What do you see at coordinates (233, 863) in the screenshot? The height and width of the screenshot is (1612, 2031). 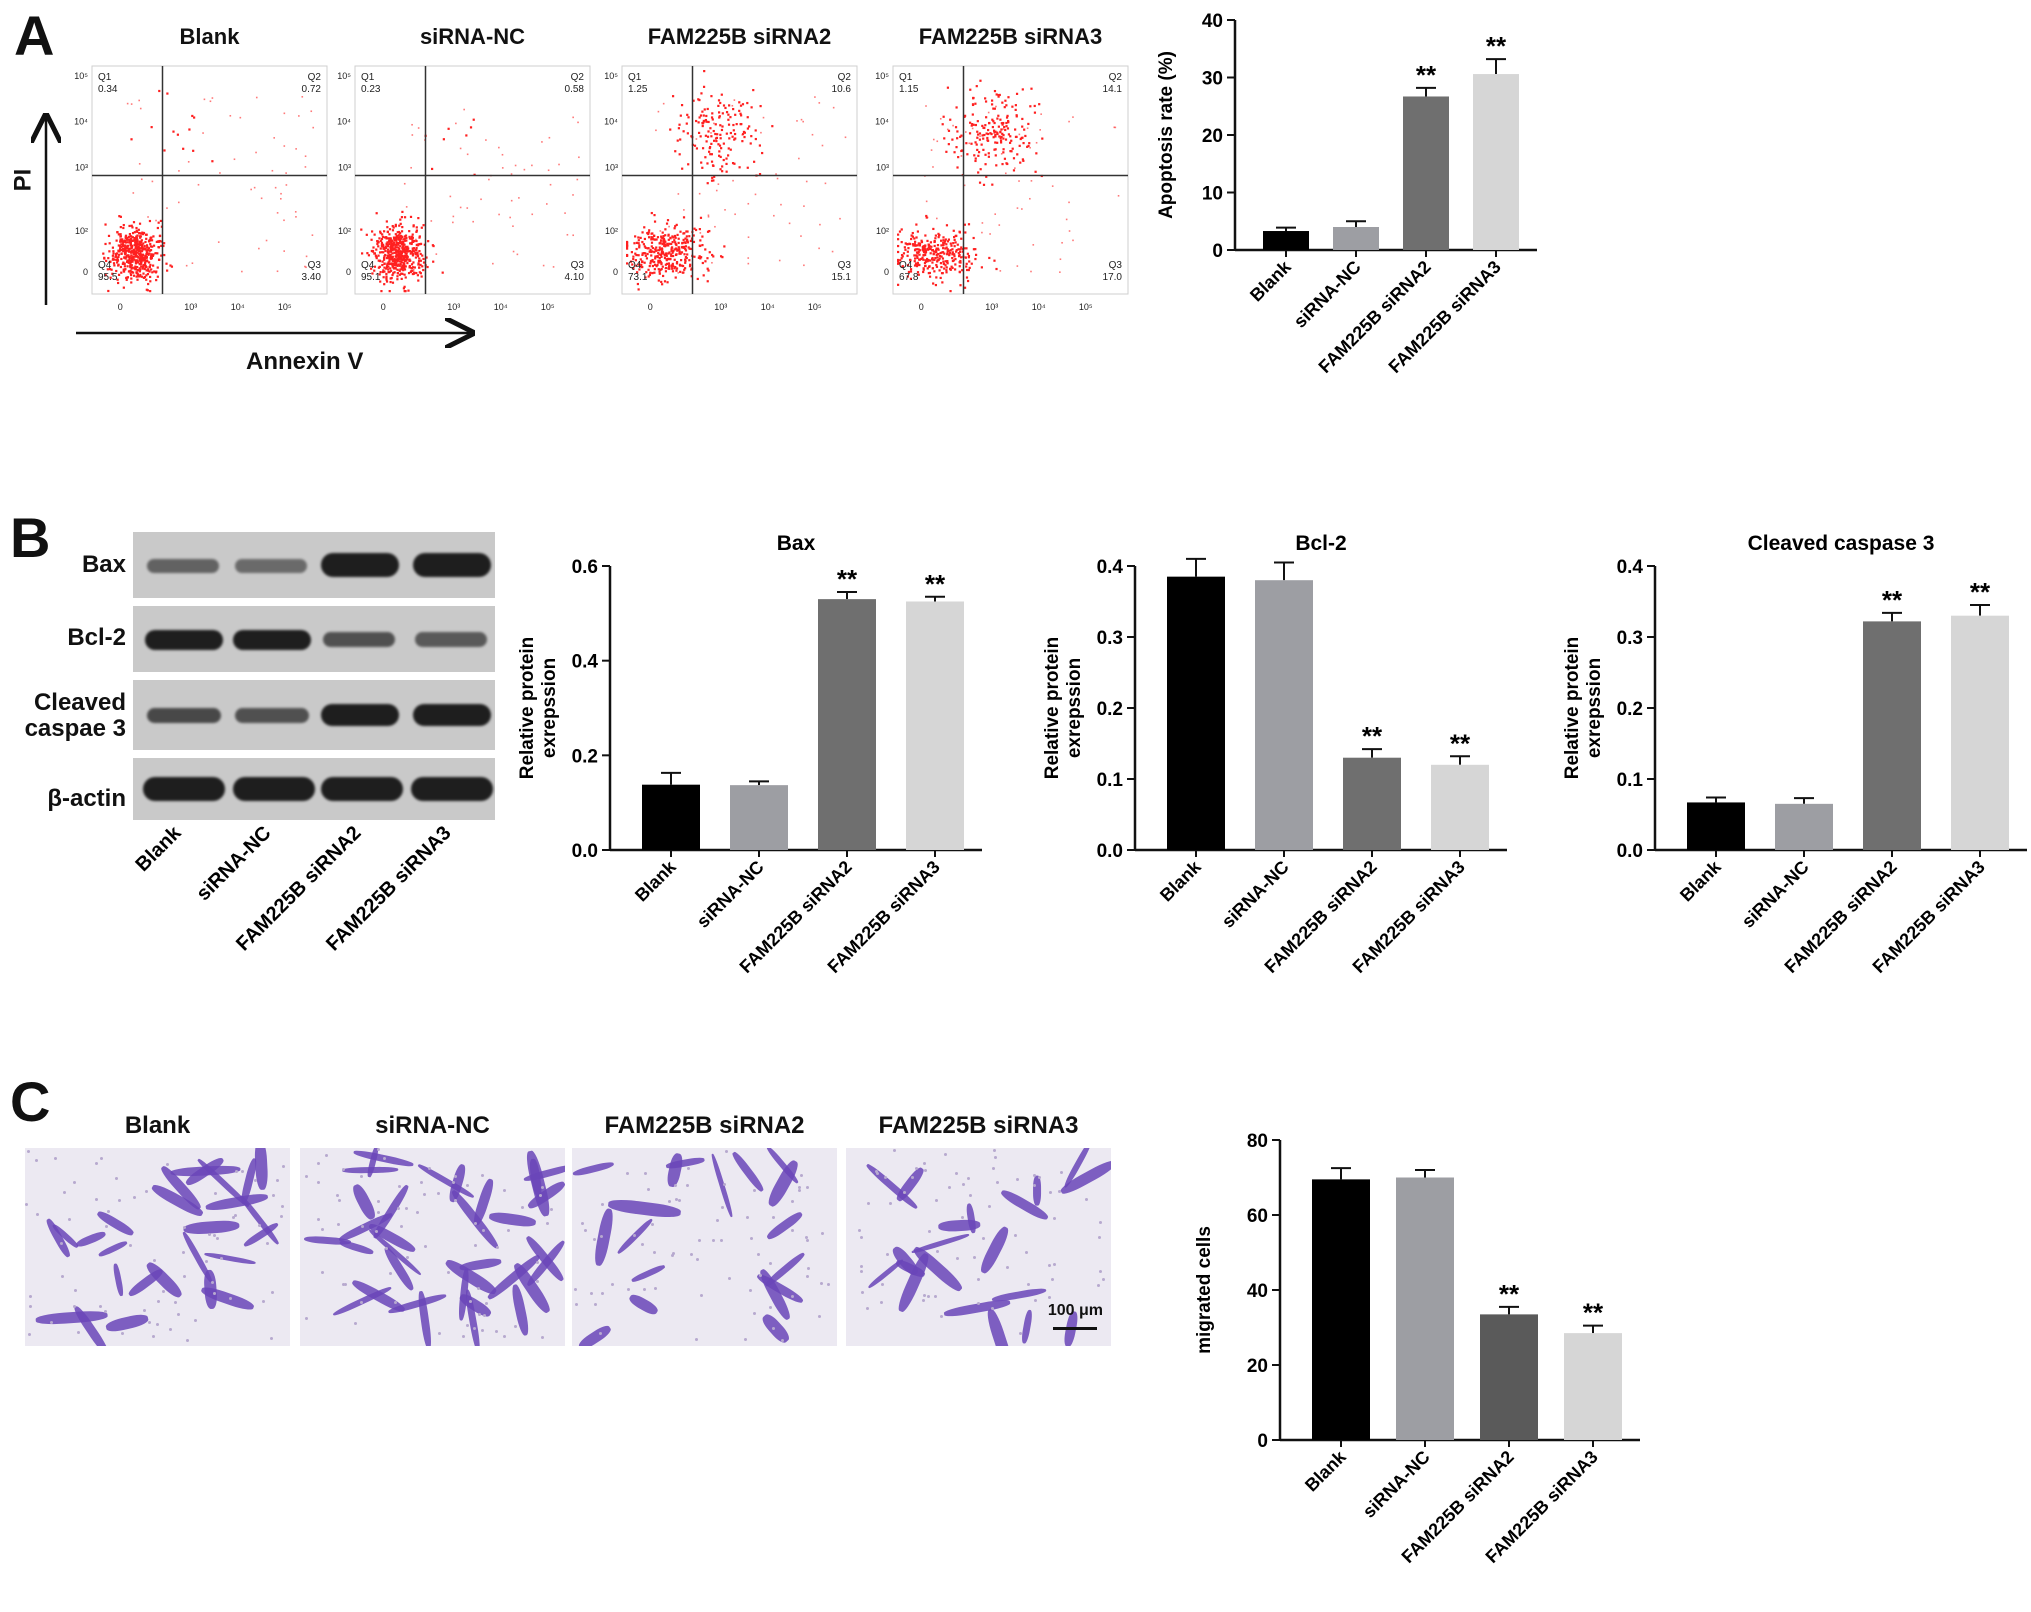 I see `blot-lane-label: siRNA-NC` at bounding box center [233, 863].